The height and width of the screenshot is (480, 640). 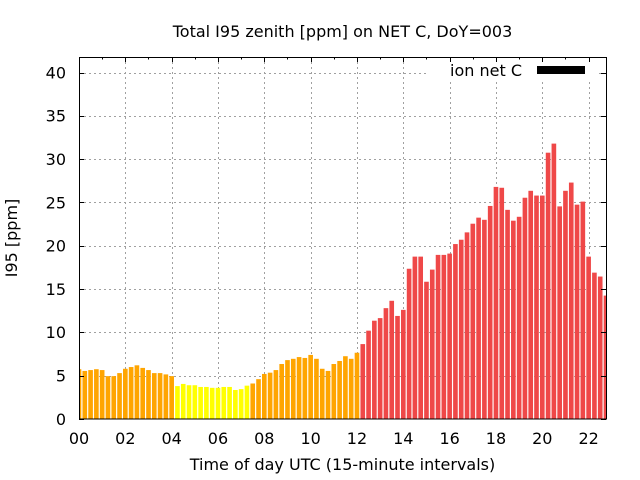 What do you see at coordinates (61, 419) in the screenshot?
I see `y-tick-label: 0` at bounding box center [61, 419].